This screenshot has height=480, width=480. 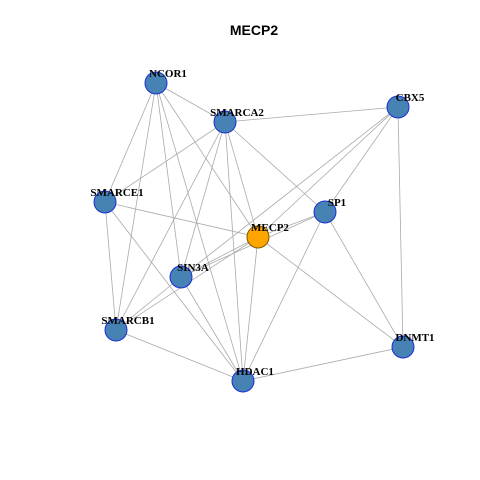 I want to click on node-label: MECP2, so click(x=270, y=228).